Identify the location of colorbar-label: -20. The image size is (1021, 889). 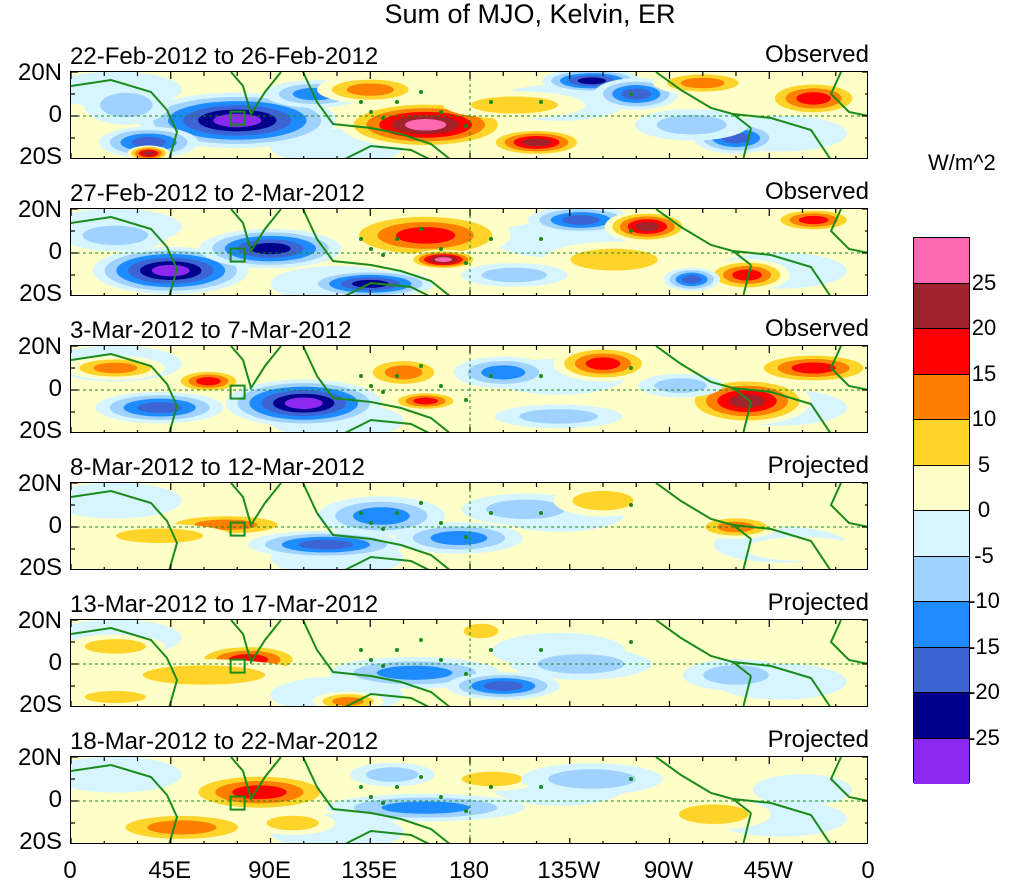
(984, 691).